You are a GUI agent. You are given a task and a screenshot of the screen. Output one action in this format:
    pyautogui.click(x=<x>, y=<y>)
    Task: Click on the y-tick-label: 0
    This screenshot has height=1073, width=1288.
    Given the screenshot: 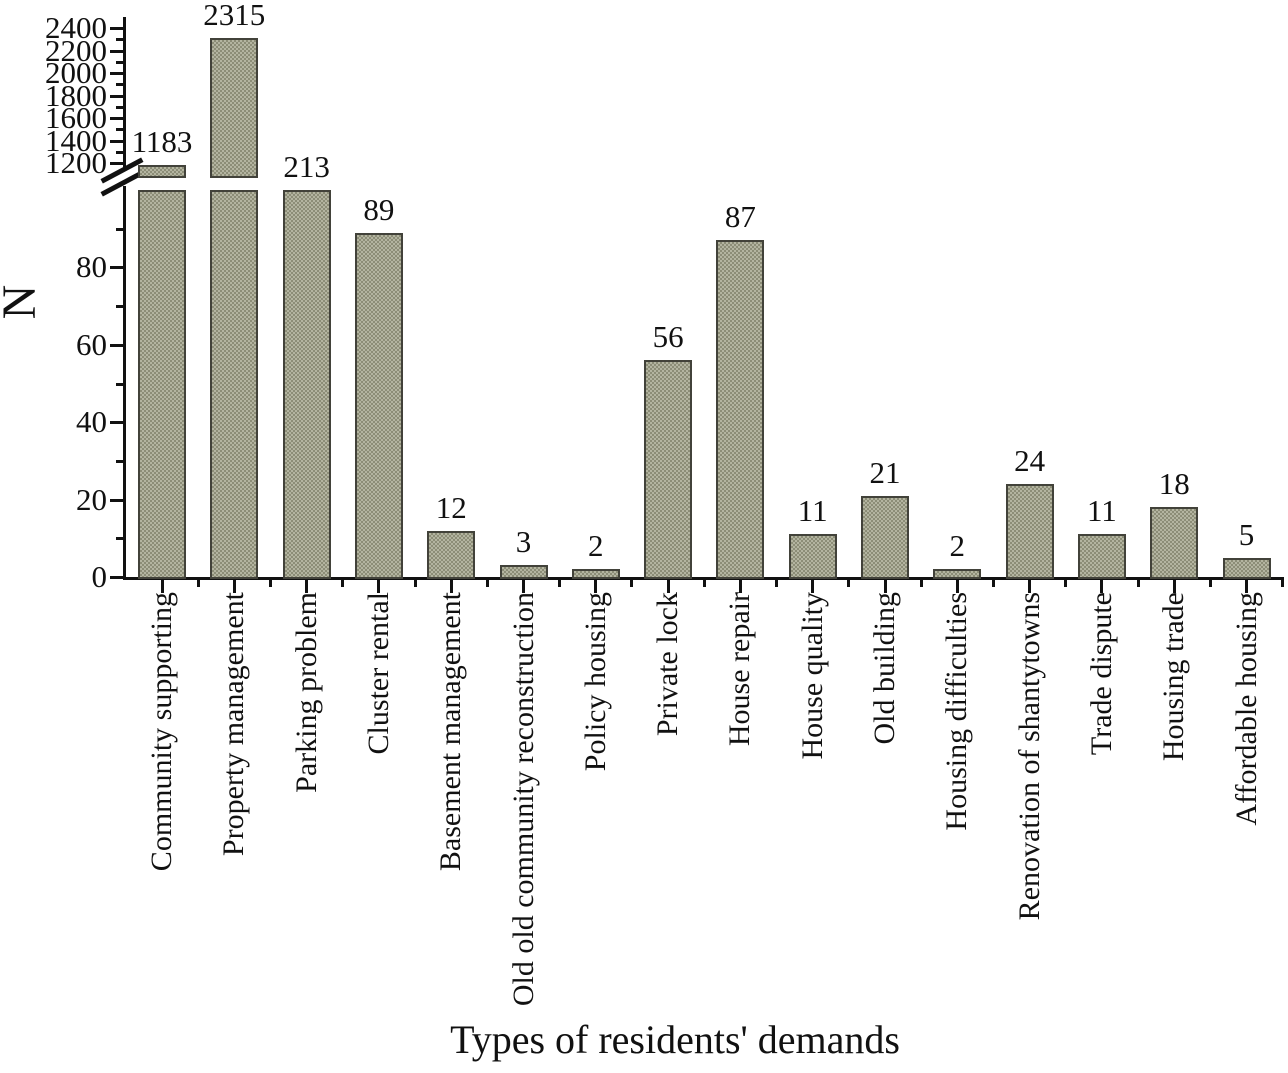 What is the action you would take?
    pyautogui.click(x=99, y=576)
    